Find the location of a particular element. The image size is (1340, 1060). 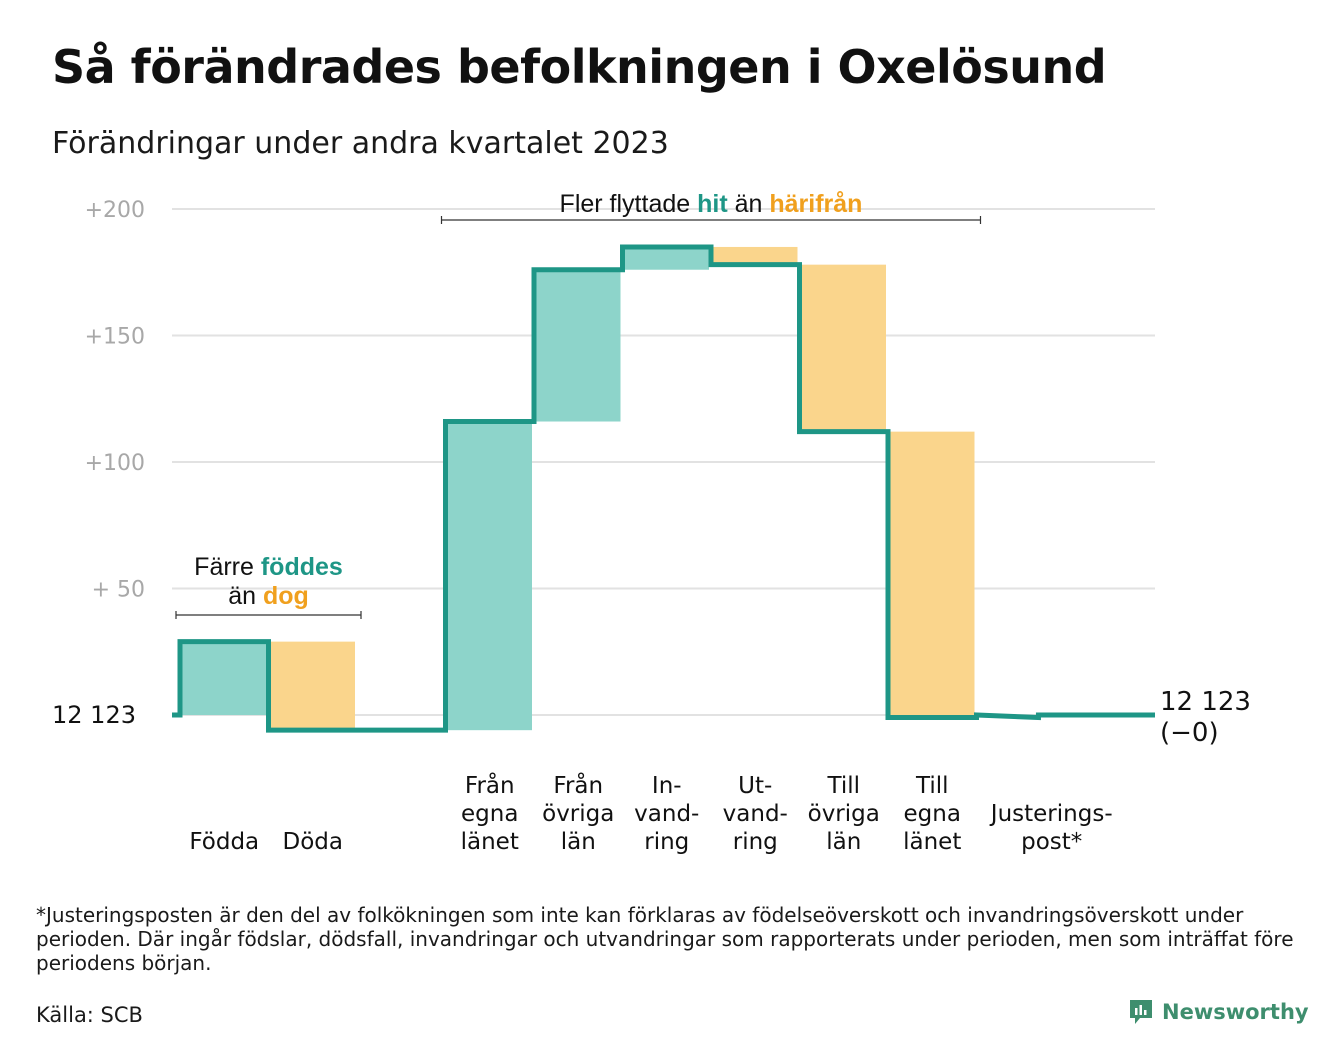

x-tick-label: Till egna länet is located at coordinates (932, 814).